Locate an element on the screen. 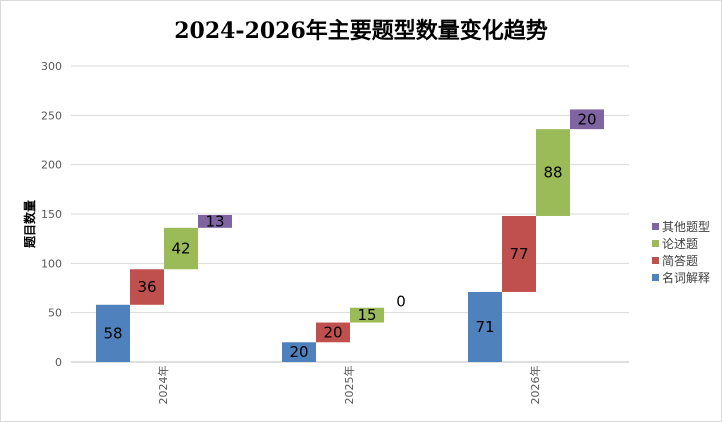 This screenshot has height=422, width=722. bar-label-1-0: 20 is located at coordinates (298, 352).